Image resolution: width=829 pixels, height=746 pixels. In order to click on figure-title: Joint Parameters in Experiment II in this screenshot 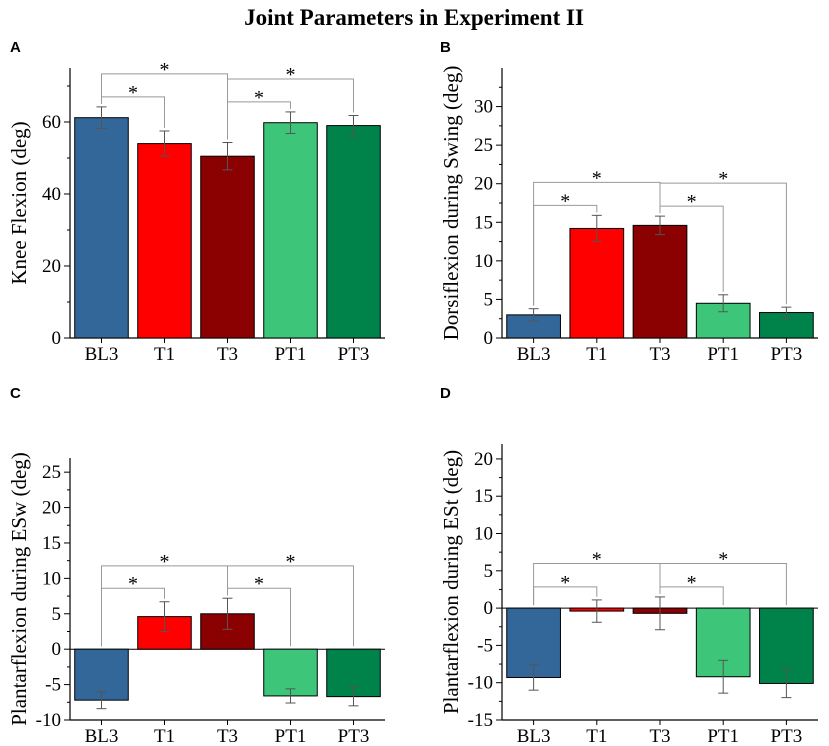, I will do `click(414, 17)`.